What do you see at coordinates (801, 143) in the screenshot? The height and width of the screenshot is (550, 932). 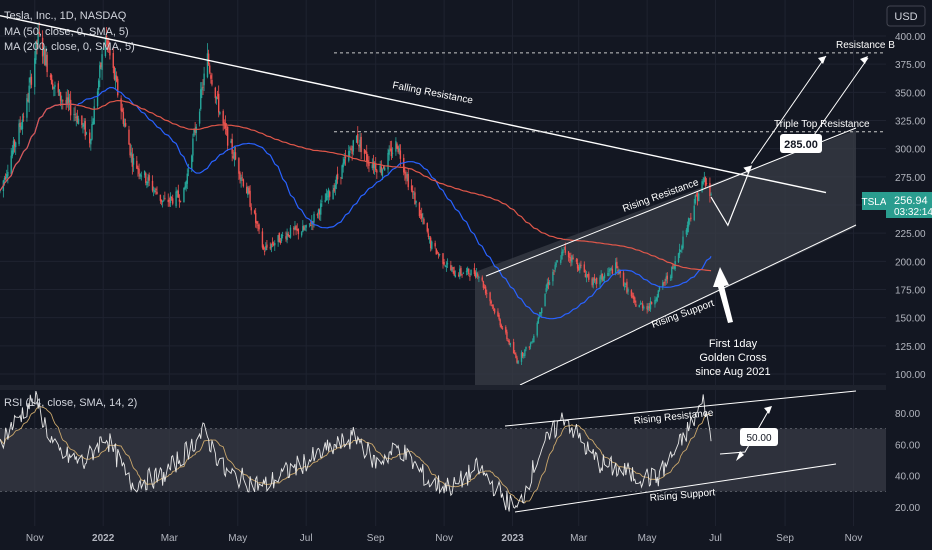 I see `target-285-box` at bounding box center [801, 143].